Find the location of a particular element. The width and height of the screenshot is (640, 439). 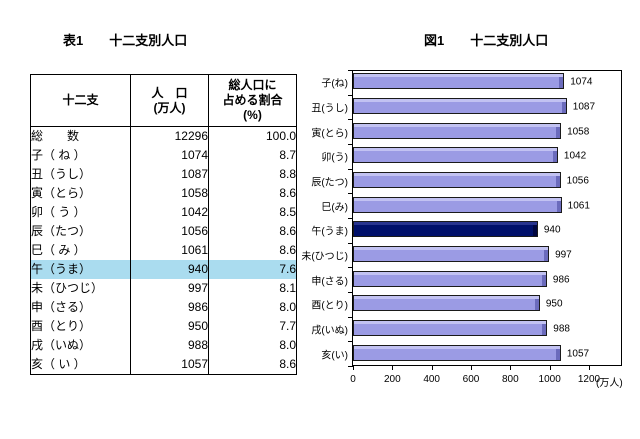

table-row: 戌（いぬ） 988 8.0 is located at coordinates (164, 345).